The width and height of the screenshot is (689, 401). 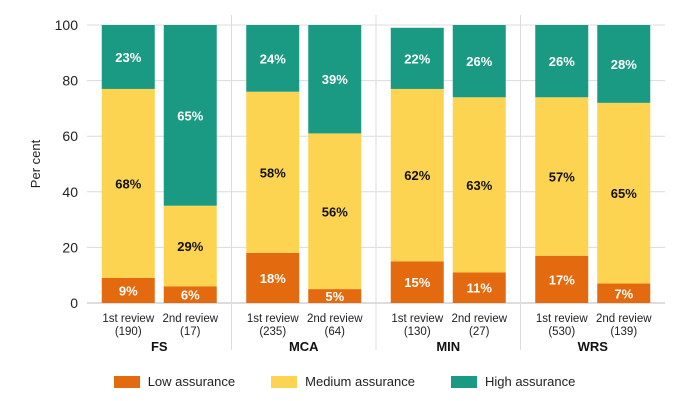 I want to click on legend-item-medium: Medium assurance, so click(x=343, y=381).